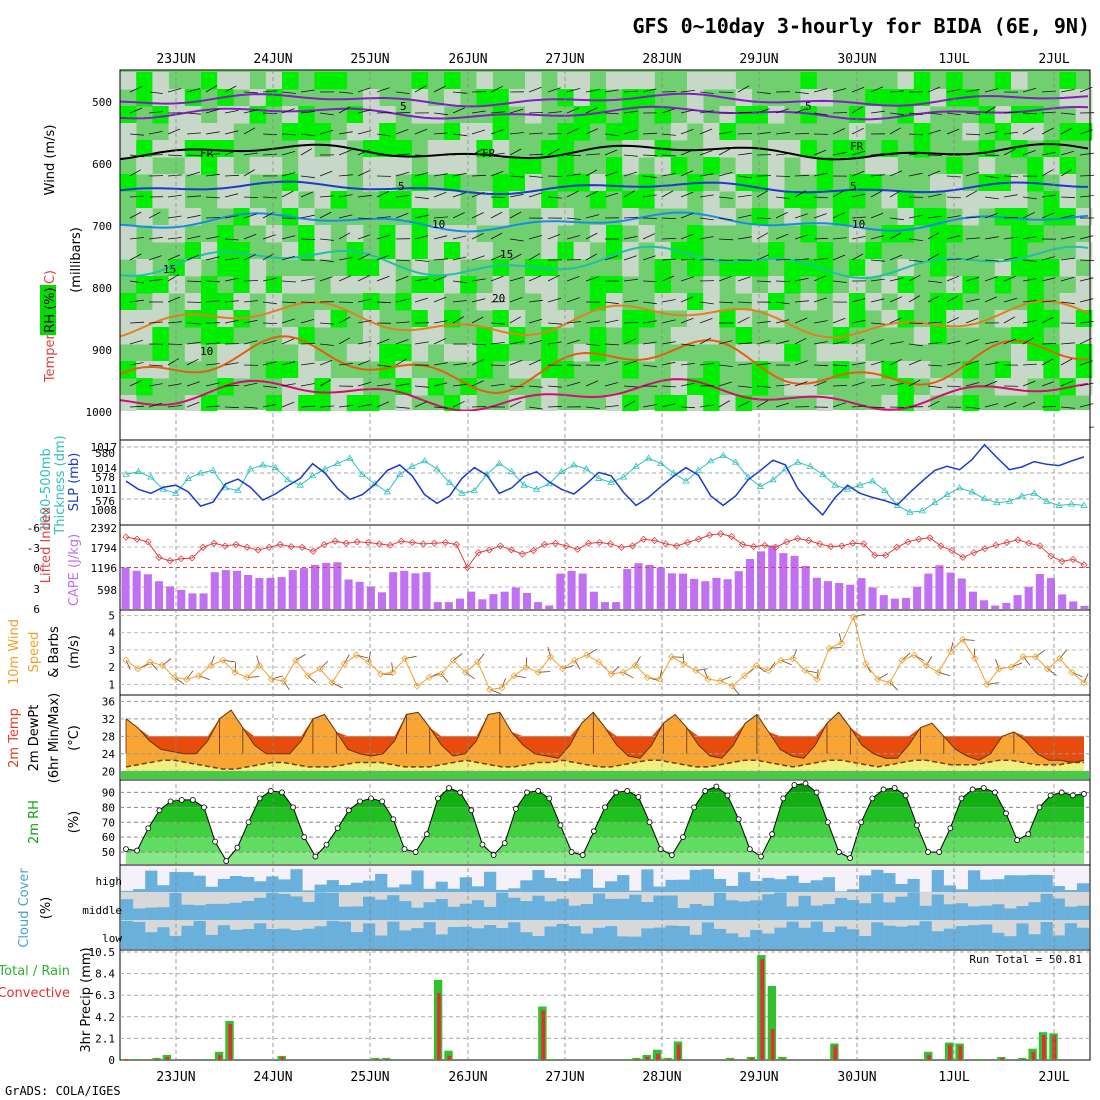  What do you see at coordinates (605, 858) in the screenshot?
I see `rh-band` at bounding box center [605, 858].